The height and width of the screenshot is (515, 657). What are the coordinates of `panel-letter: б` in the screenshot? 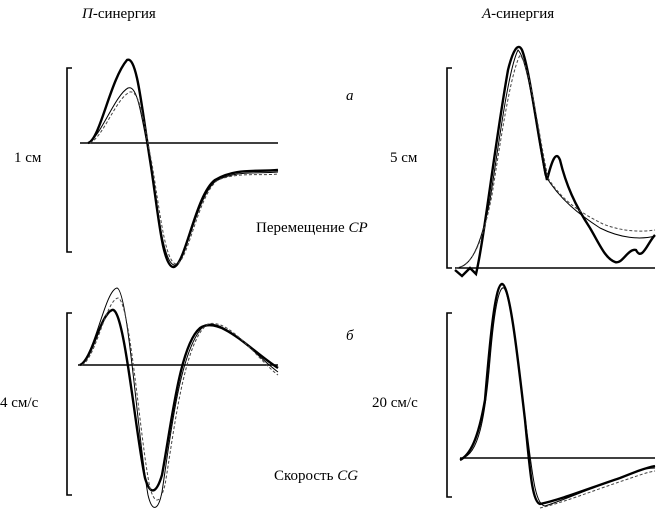 It's located at (350, 336).